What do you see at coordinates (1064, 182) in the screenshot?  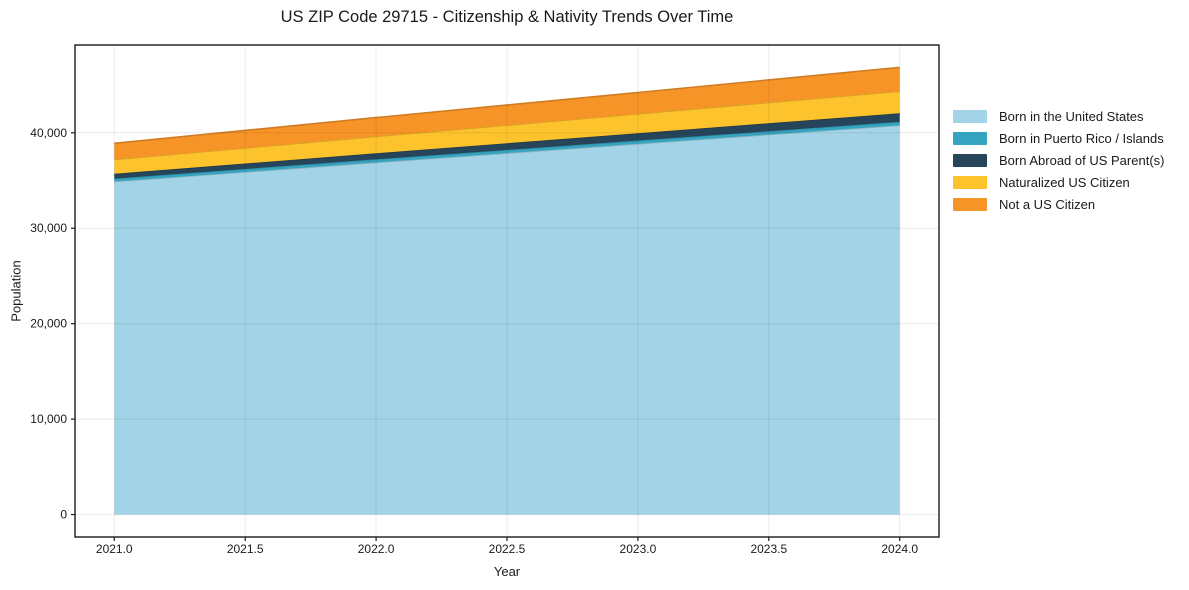 I see `legend-label: Naturalized US Citizen` at bounding box center [1064, 182].